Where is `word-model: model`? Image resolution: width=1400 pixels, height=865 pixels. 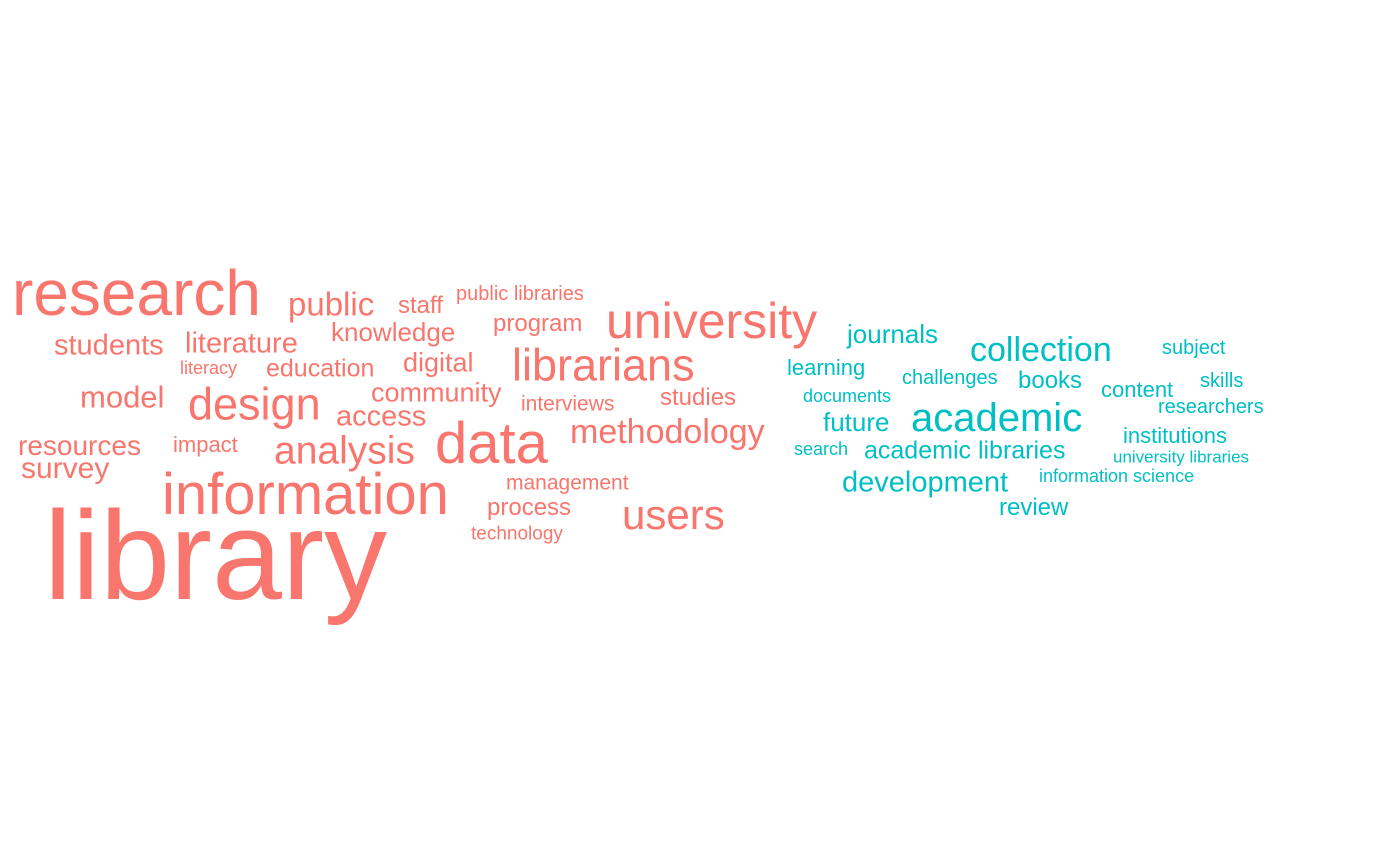 word-model: model is located at coordinates (122, 397).